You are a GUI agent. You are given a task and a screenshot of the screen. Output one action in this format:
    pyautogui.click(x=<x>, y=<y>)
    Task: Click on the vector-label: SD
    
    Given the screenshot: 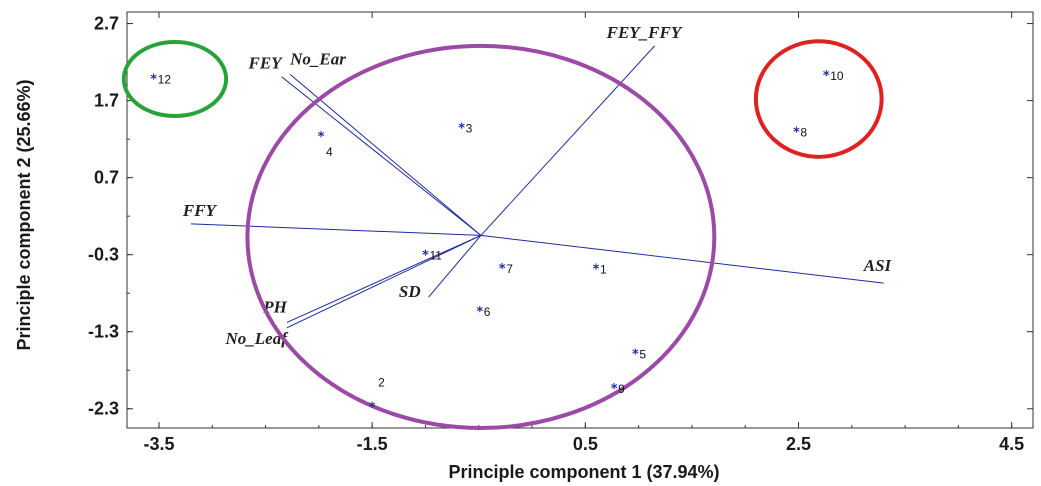 What is the action you would take?
    pyautogui.click(x=410, y=291)
    